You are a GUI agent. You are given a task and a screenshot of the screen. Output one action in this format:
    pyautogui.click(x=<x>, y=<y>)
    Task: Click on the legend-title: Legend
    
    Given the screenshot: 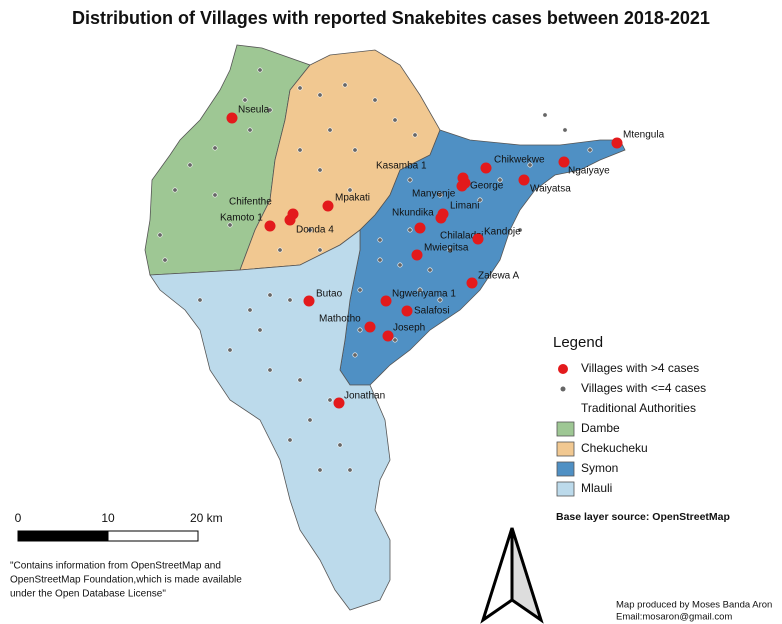 What is the action you would take?
    pyautogui.click(x=578, y=342)
    